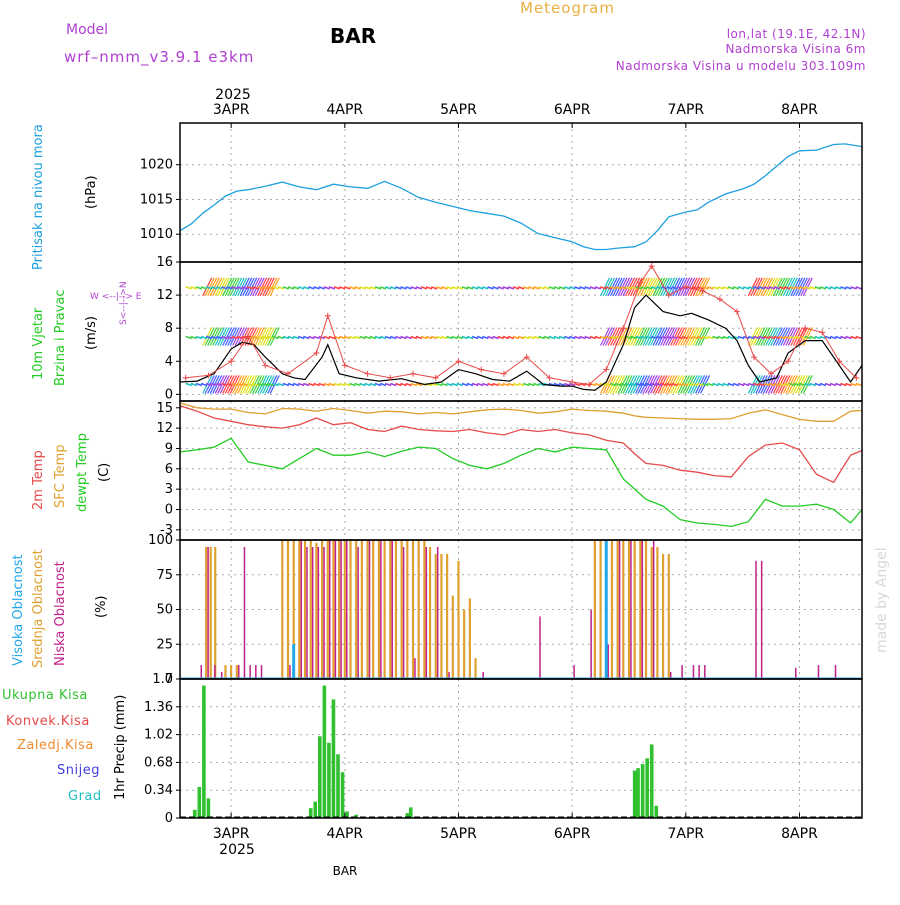  What do you see at coordinates (169, 448) in the screenshot?
I see `y-tick-label: 9` at bounding box center [169, 448].